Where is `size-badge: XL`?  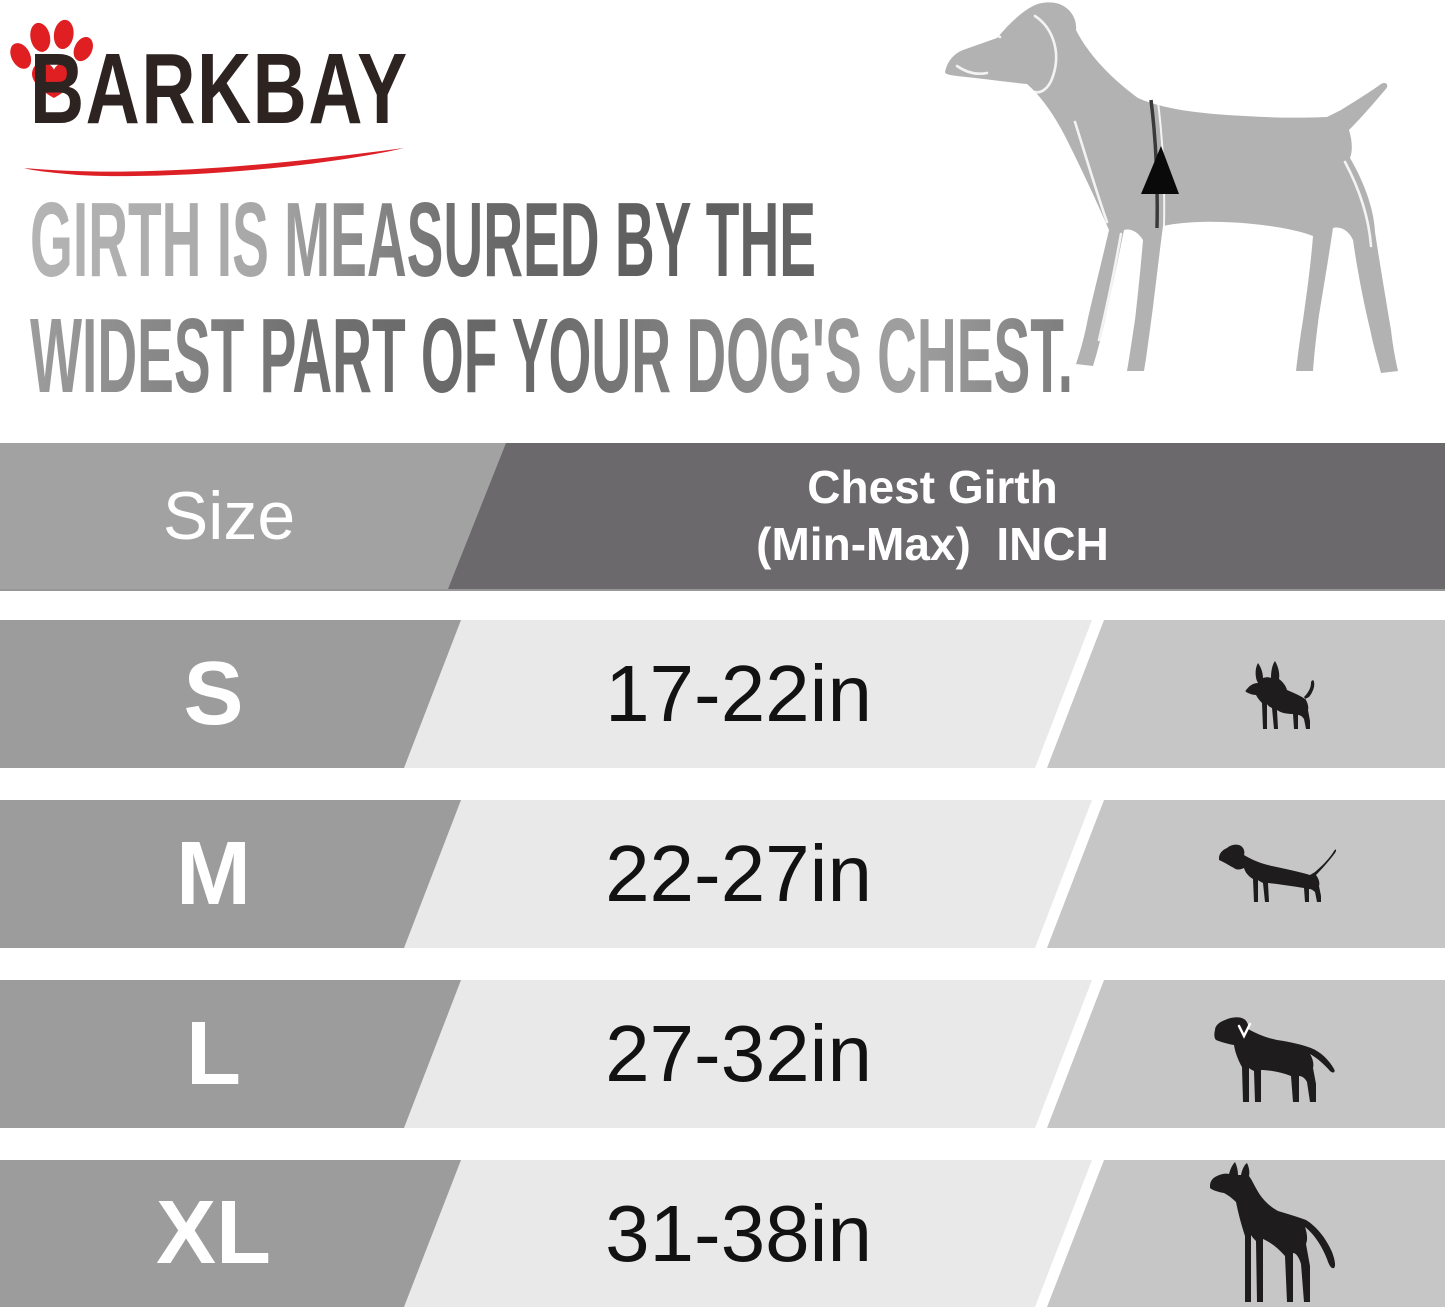 size-badge: XL is located at coordinates (230, 1233).